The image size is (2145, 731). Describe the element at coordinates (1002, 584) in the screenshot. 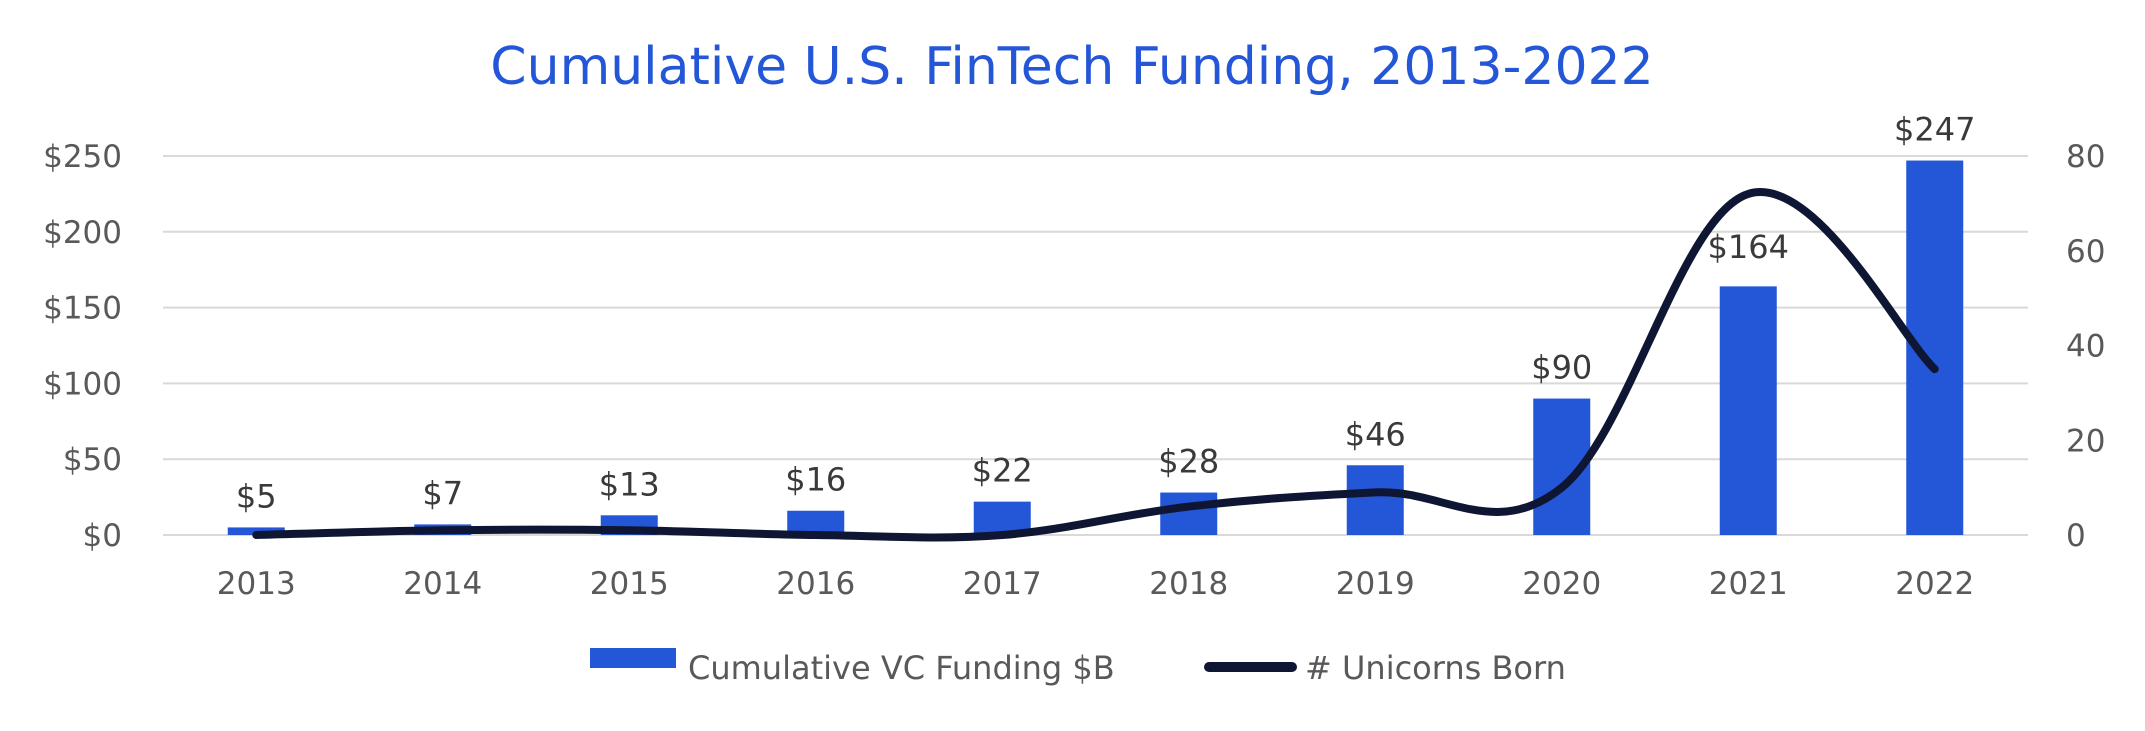

I see `x-axis-tick-label: 2017` at that location.